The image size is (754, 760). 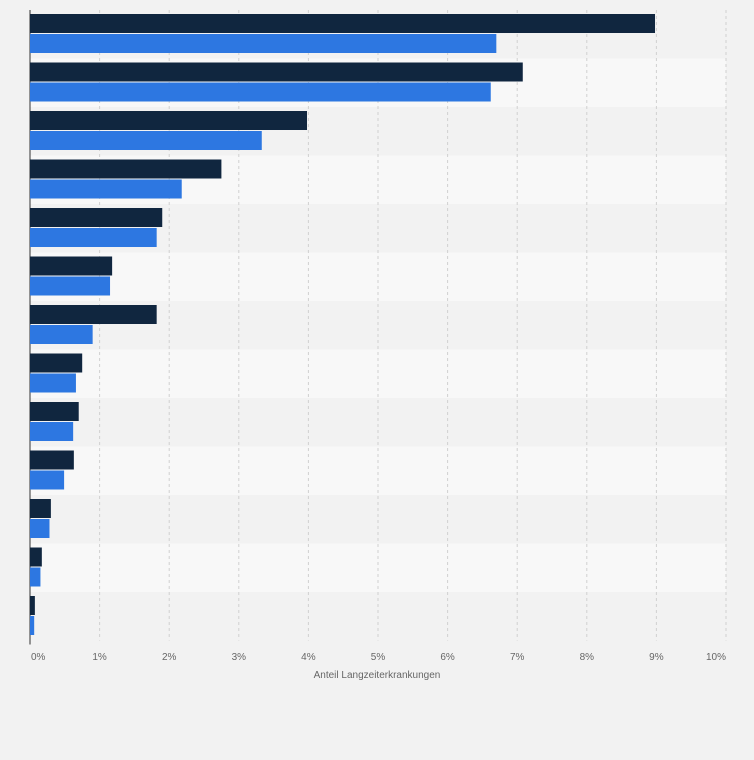 What do you see at coordinates (169, 657) in the screenshot?
I see `x-tick-label: 2%` at bounding box center [169, 657].